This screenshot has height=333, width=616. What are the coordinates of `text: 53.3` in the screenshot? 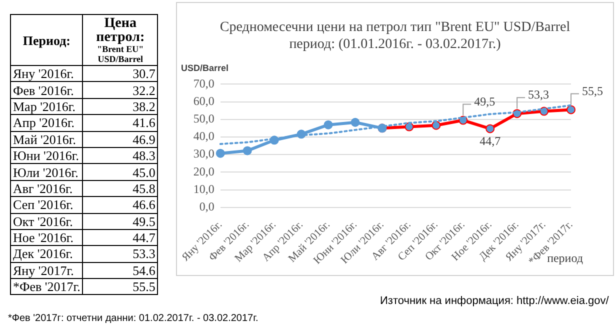 It's located at (144, 254).